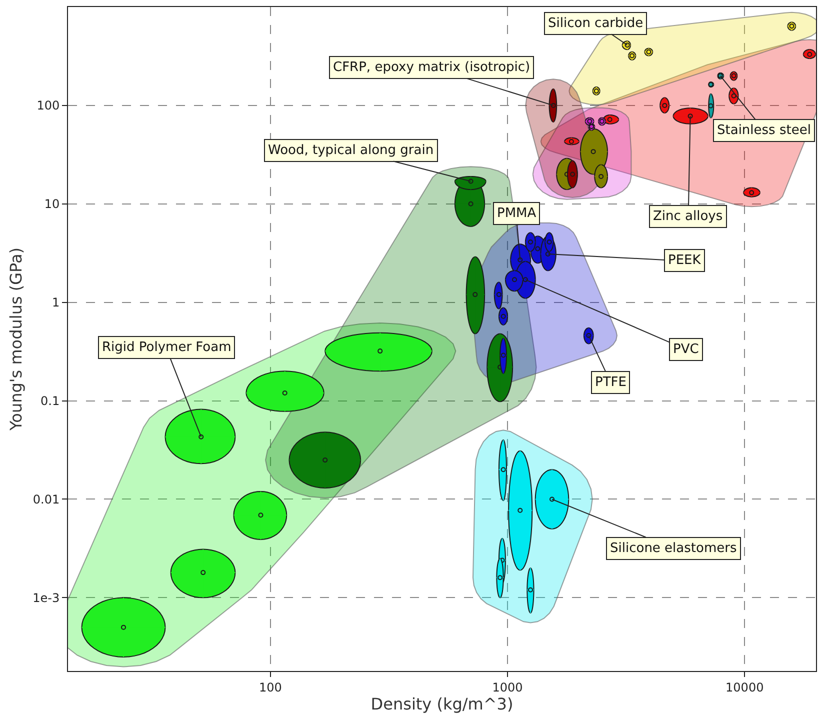 The height and width of the screenshot is (721, 819). I want to click on x-tick-label: 100, so click(270, 687).